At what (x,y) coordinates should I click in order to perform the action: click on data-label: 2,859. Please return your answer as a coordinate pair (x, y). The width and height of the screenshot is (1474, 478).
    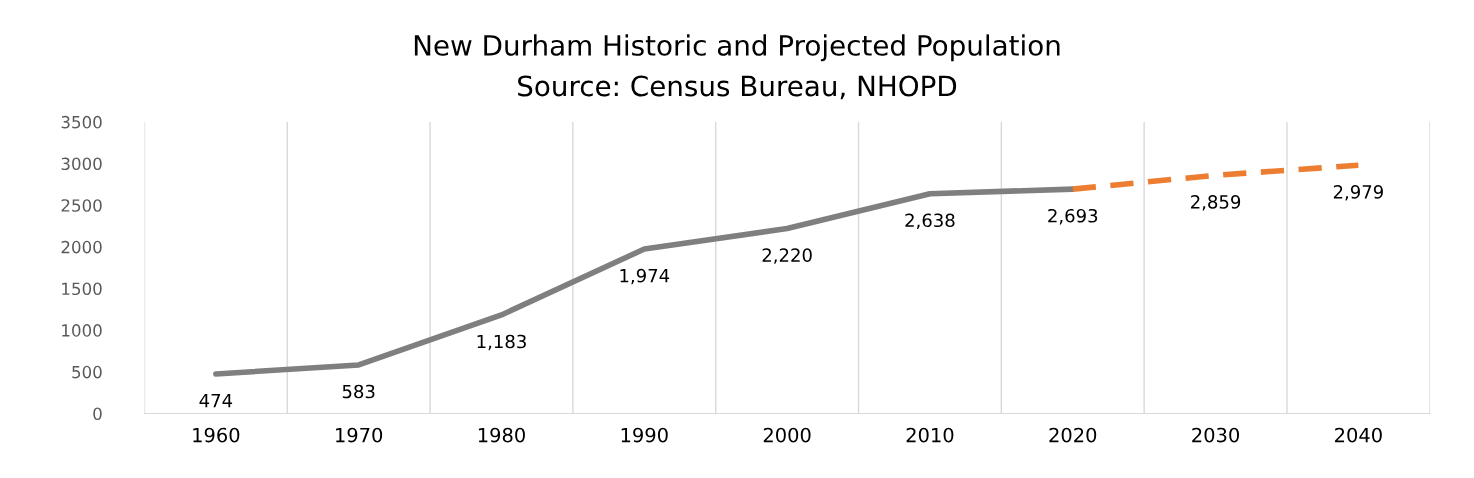
    Looking at the image, I should click on (1216, 203).